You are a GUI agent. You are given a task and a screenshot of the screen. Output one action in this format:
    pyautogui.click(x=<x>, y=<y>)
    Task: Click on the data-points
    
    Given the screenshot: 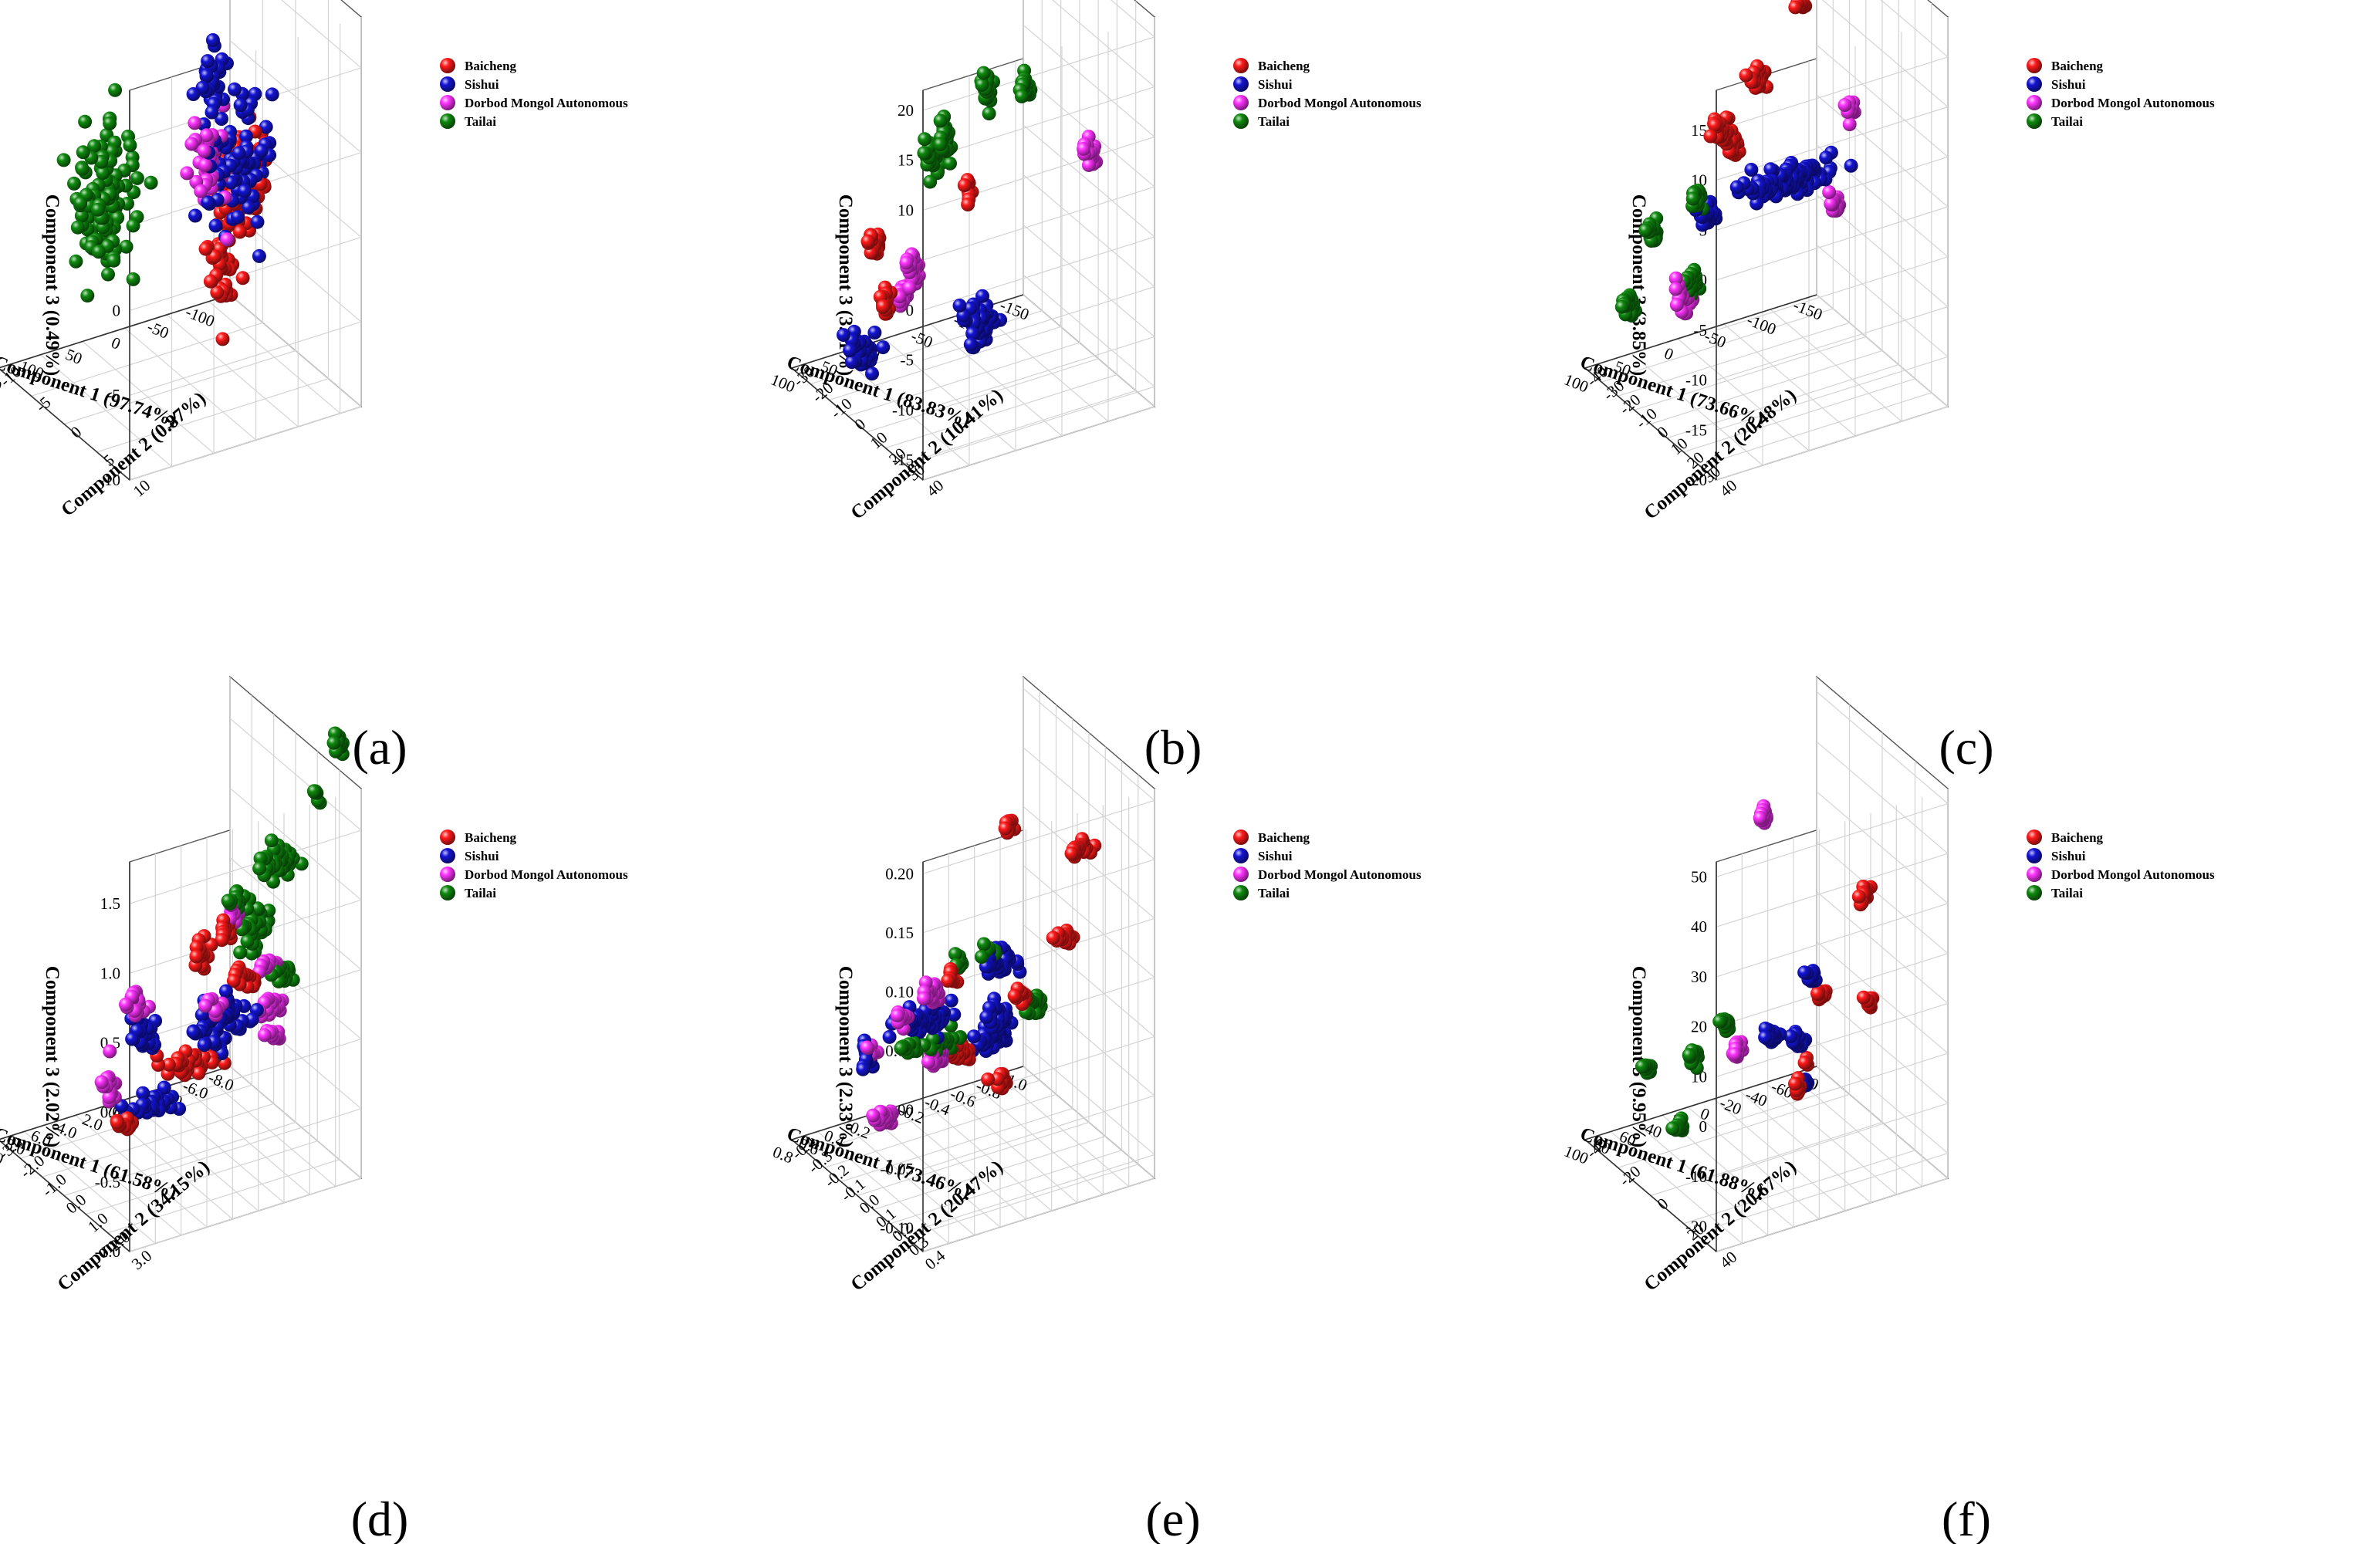 What is the action you would take?
    pyautogui.click(x=1738, y=161)
    